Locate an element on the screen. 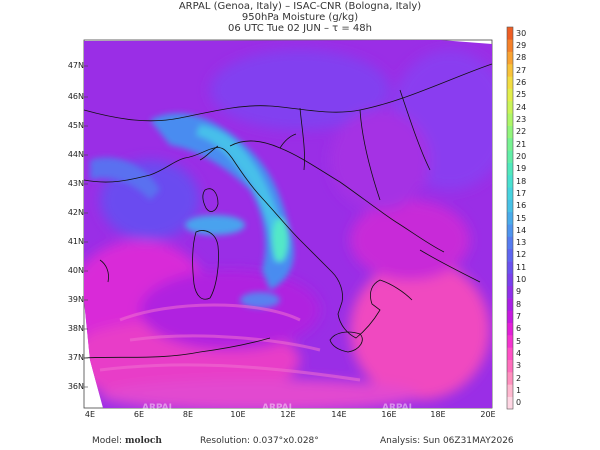  header-line-2: 950hPa Moisture (g/kg) is located at coordinates (300, 17).